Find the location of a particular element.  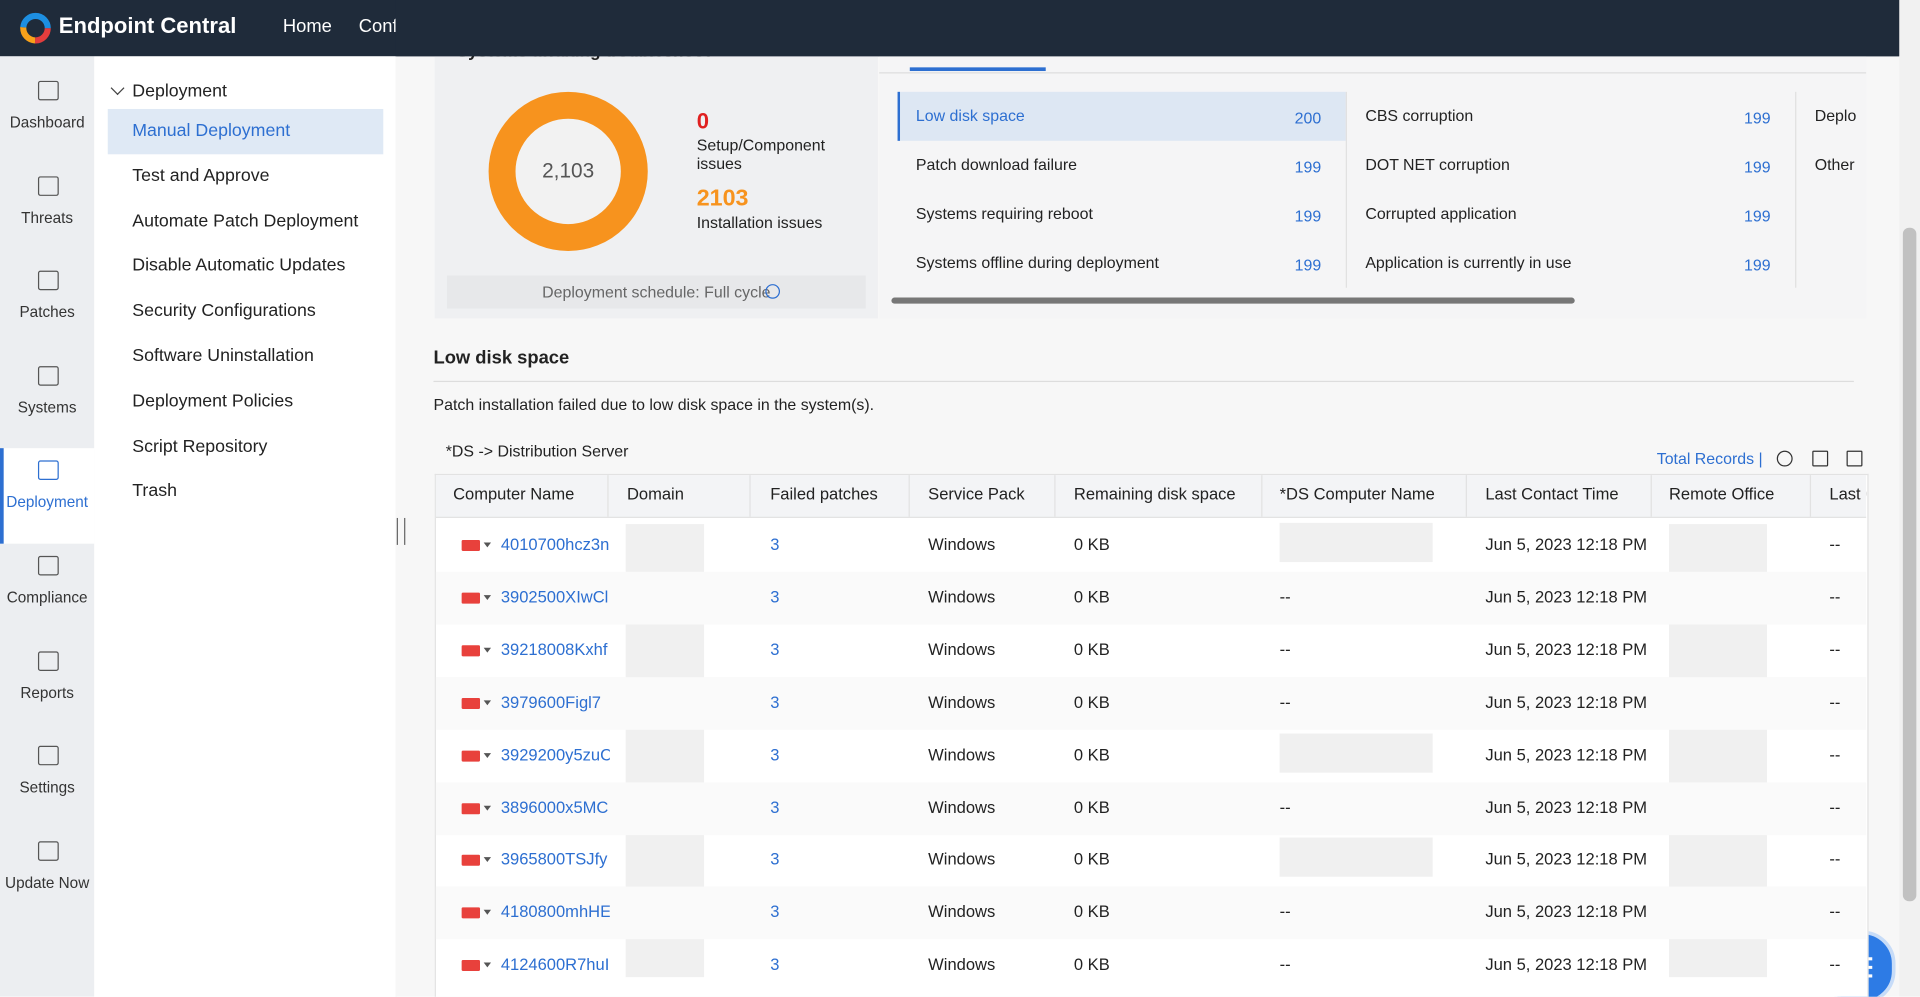

computer-name: 4010700hcz3n is located at coordinates (555, 544).